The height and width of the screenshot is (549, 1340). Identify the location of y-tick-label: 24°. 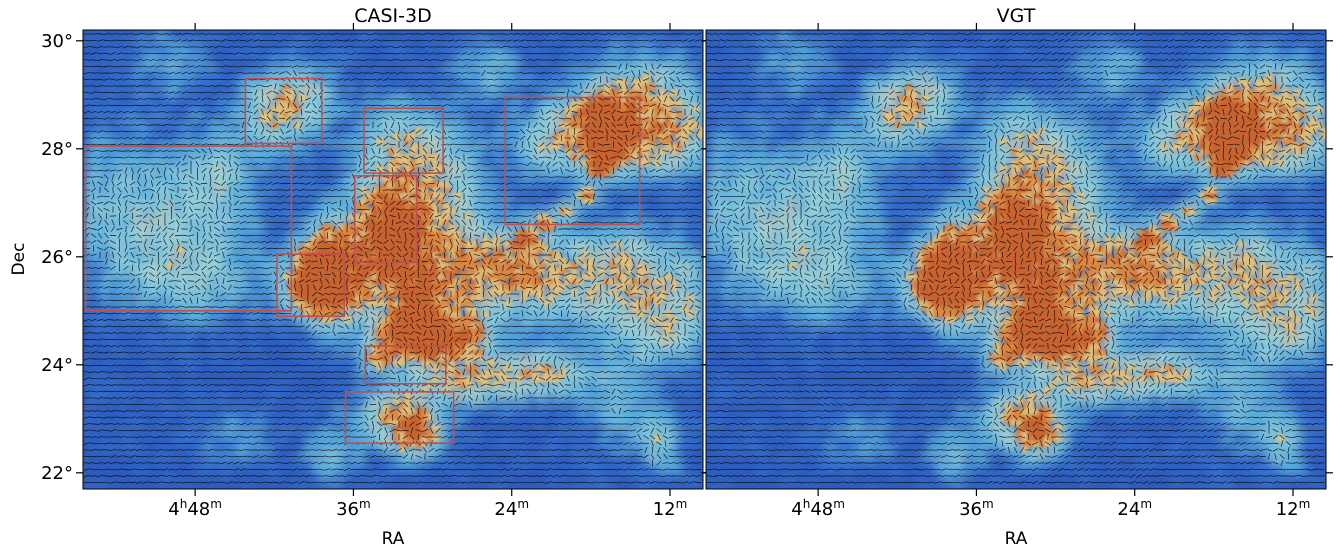
(57, 365).